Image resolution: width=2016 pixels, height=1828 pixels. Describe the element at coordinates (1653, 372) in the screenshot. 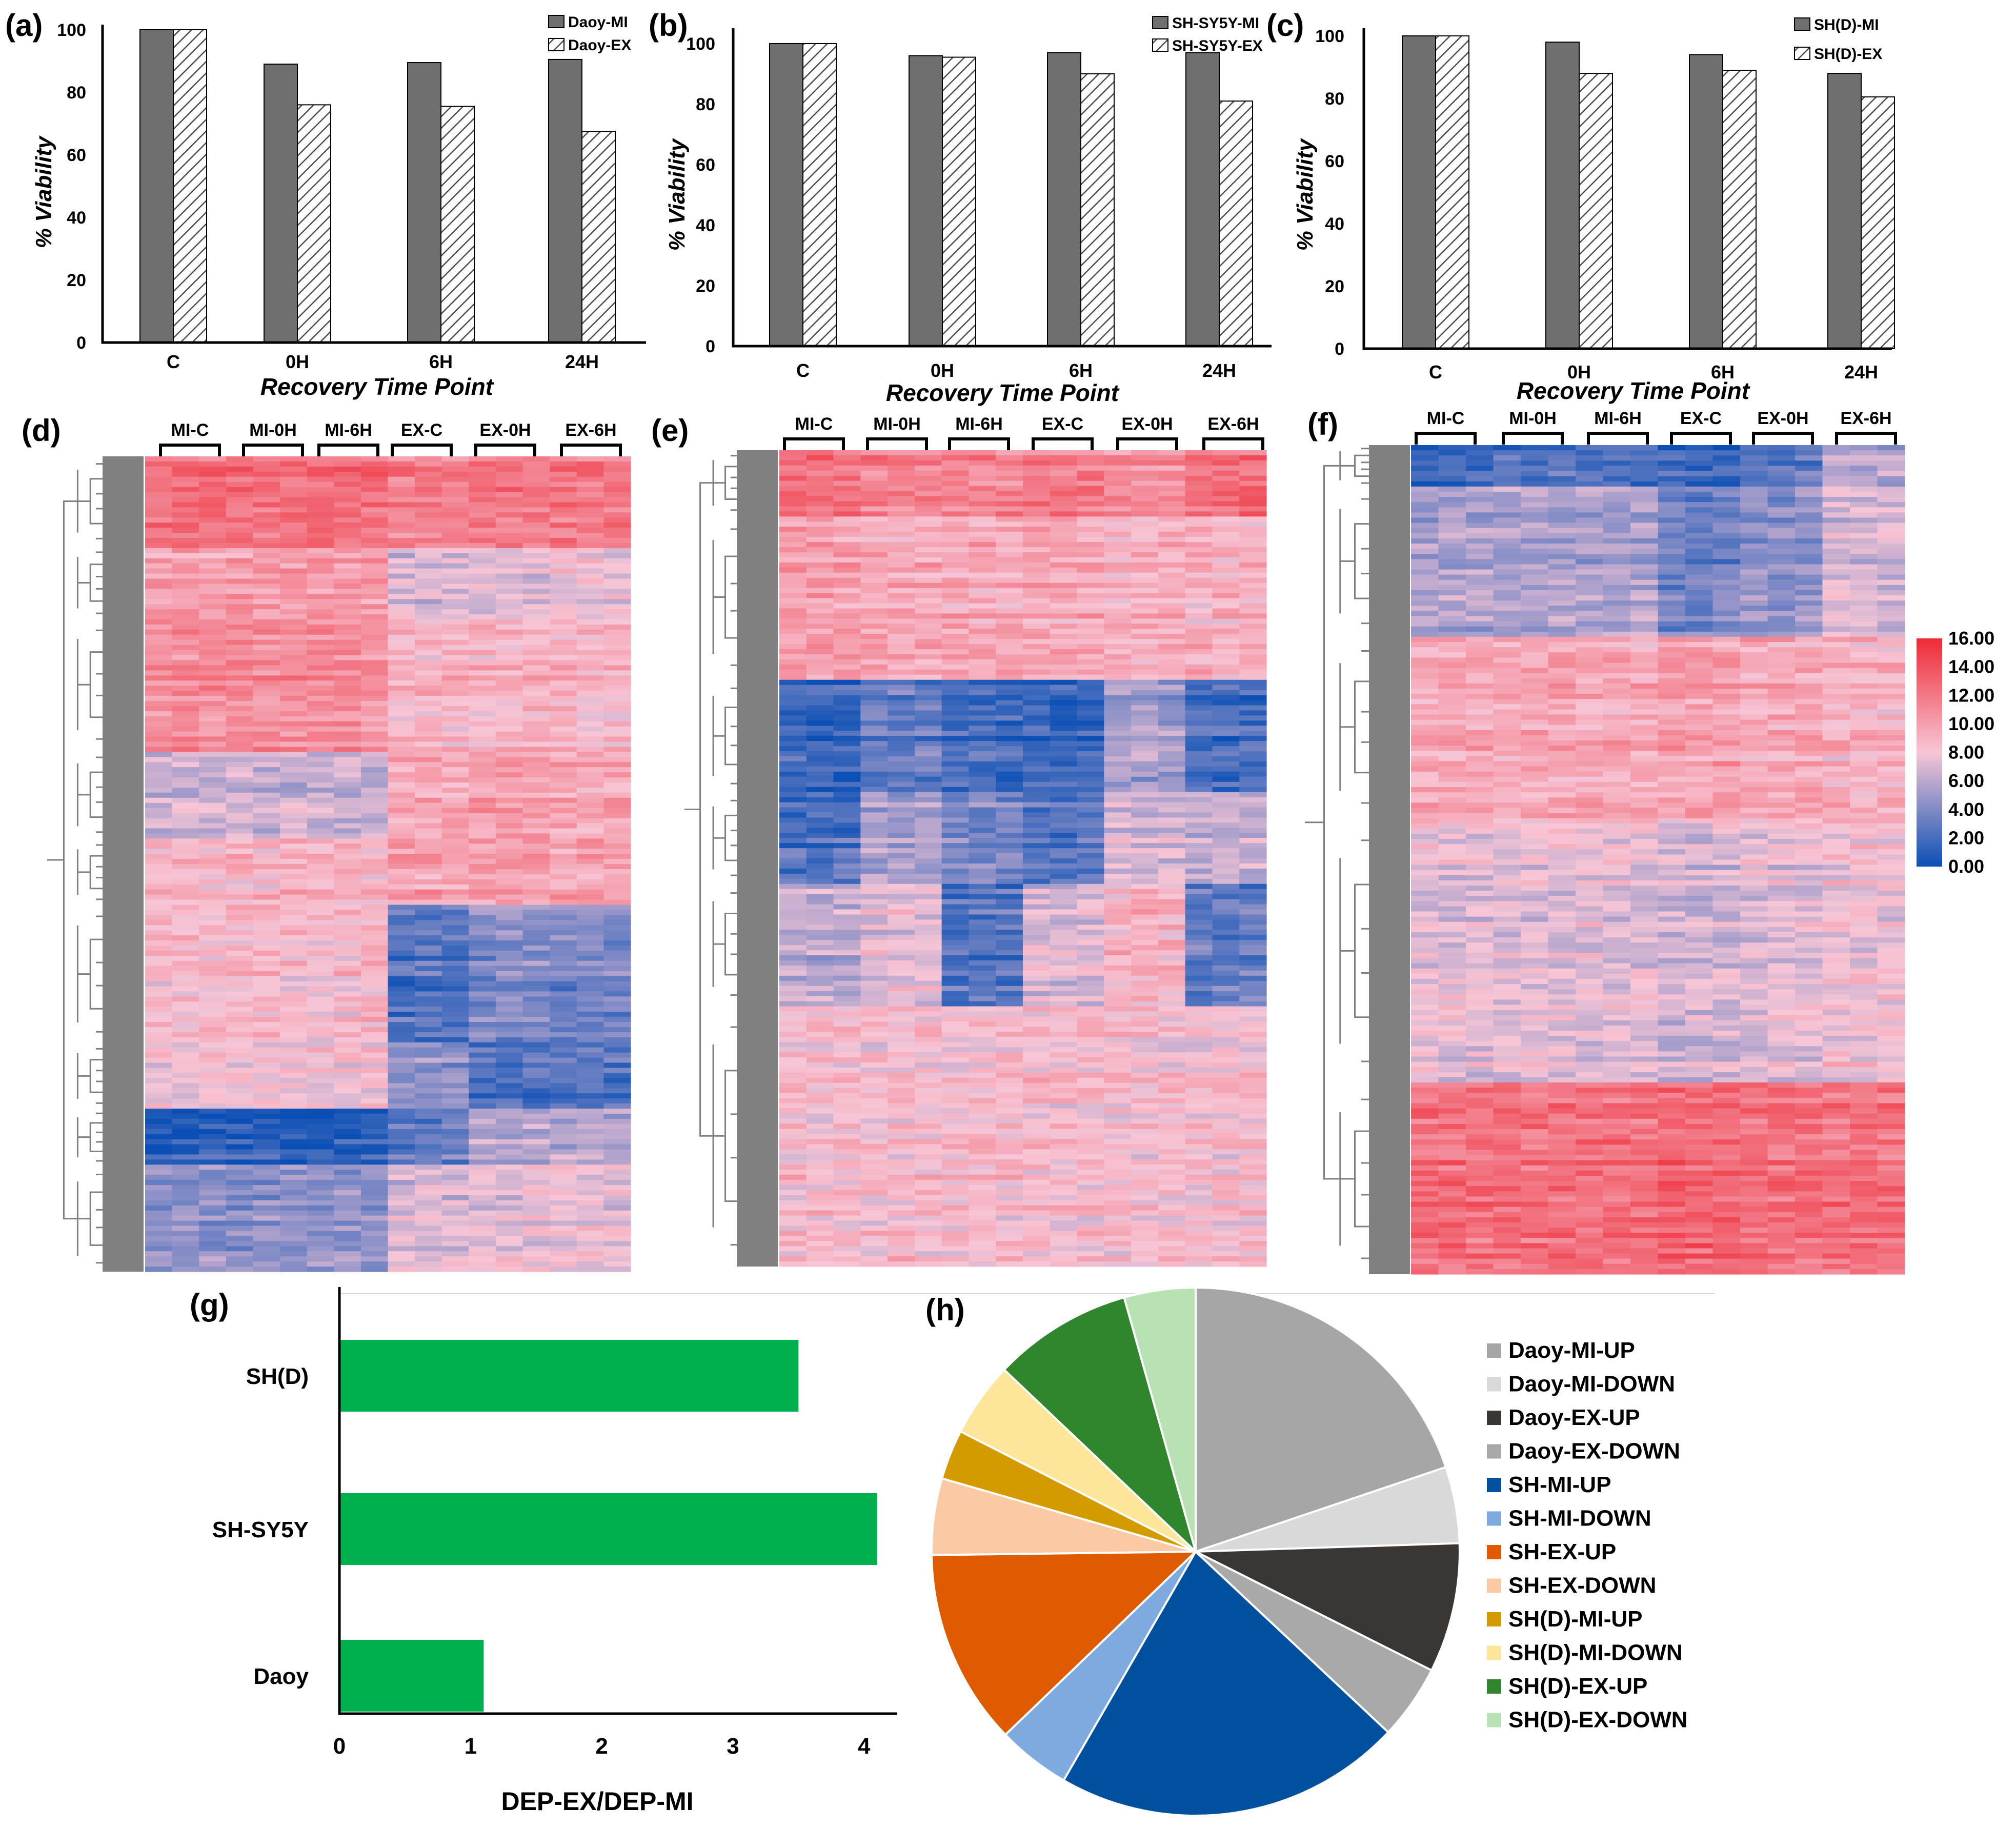

I see `panel-c-categories: C 0H 6H 24H` at that location.